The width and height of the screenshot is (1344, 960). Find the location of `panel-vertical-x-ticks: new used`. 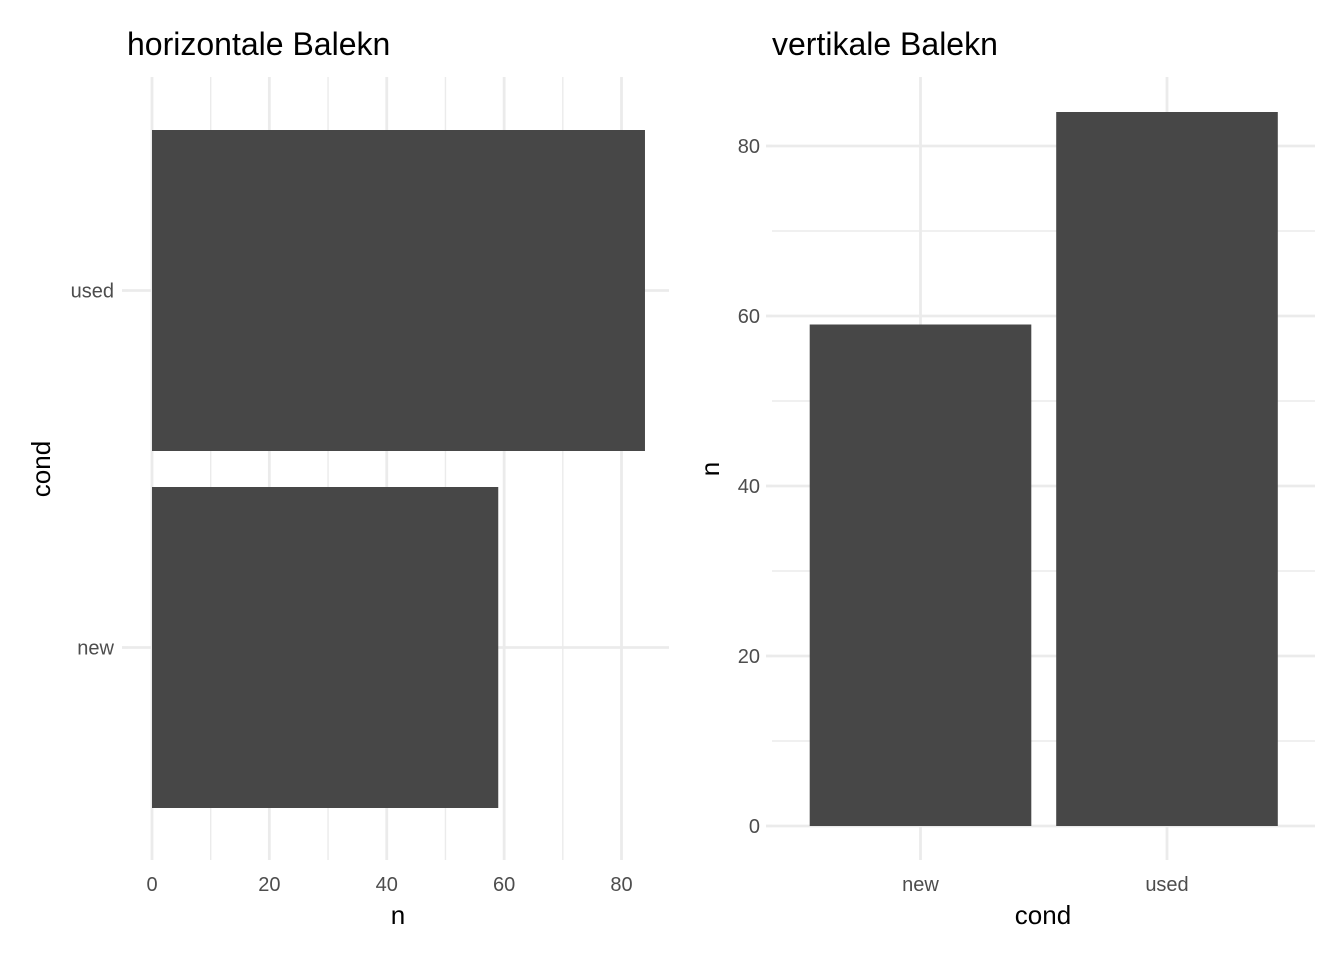

panel-vertical-x-ticks: new used is located at coordinates (1045, 885).